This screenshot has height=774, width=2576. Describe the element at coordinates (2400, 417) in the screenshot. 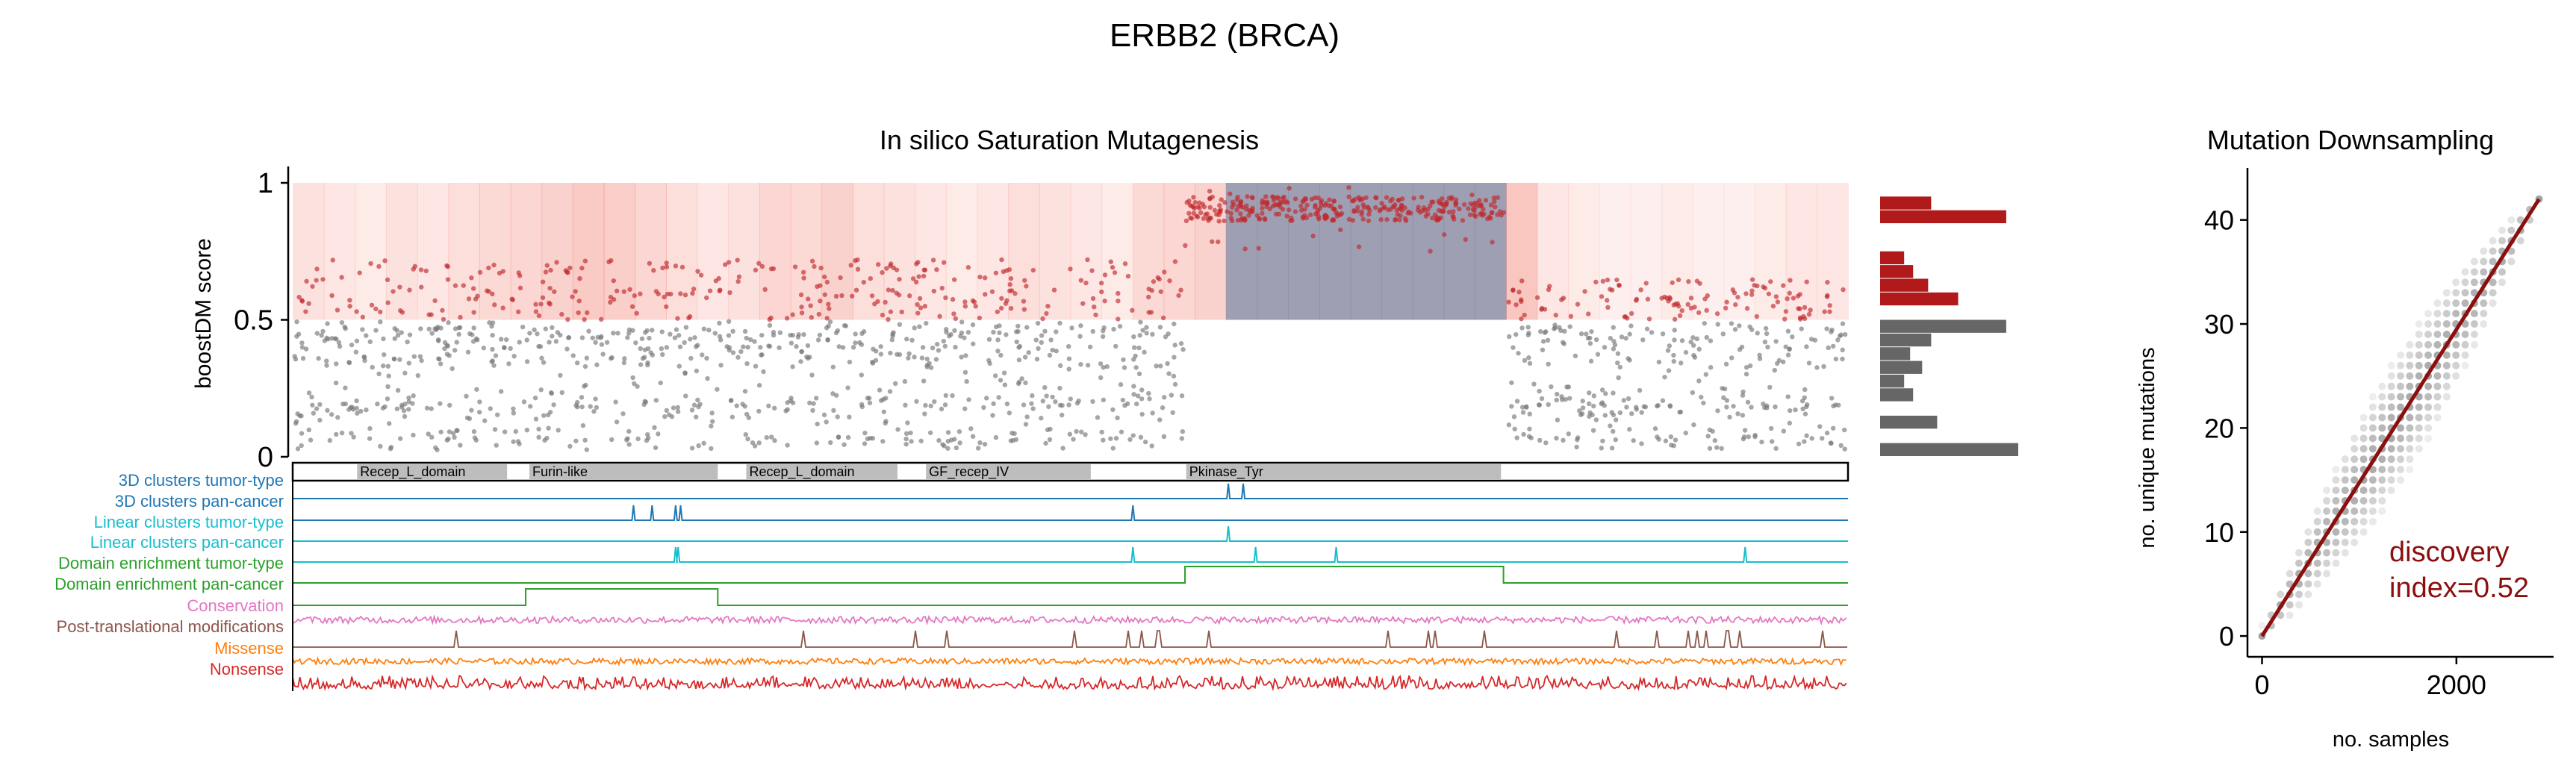

I see `fit-line` at that location.